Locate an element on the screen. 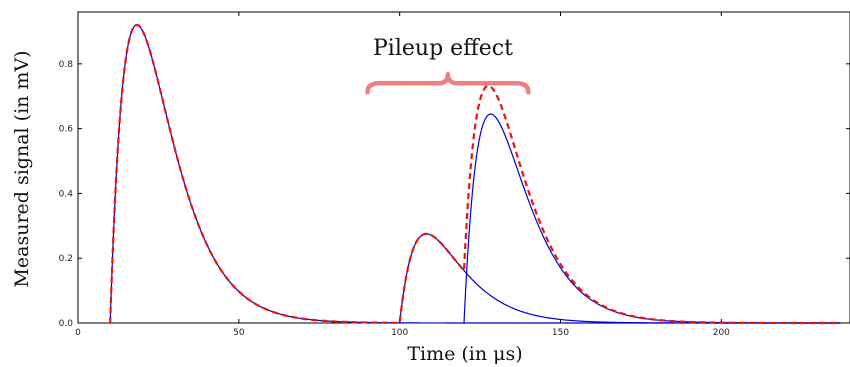 Image resolution: width=850 pixels, height=367 pixels. y-tick-label: 0.0 is located at coordinates (66, 324).